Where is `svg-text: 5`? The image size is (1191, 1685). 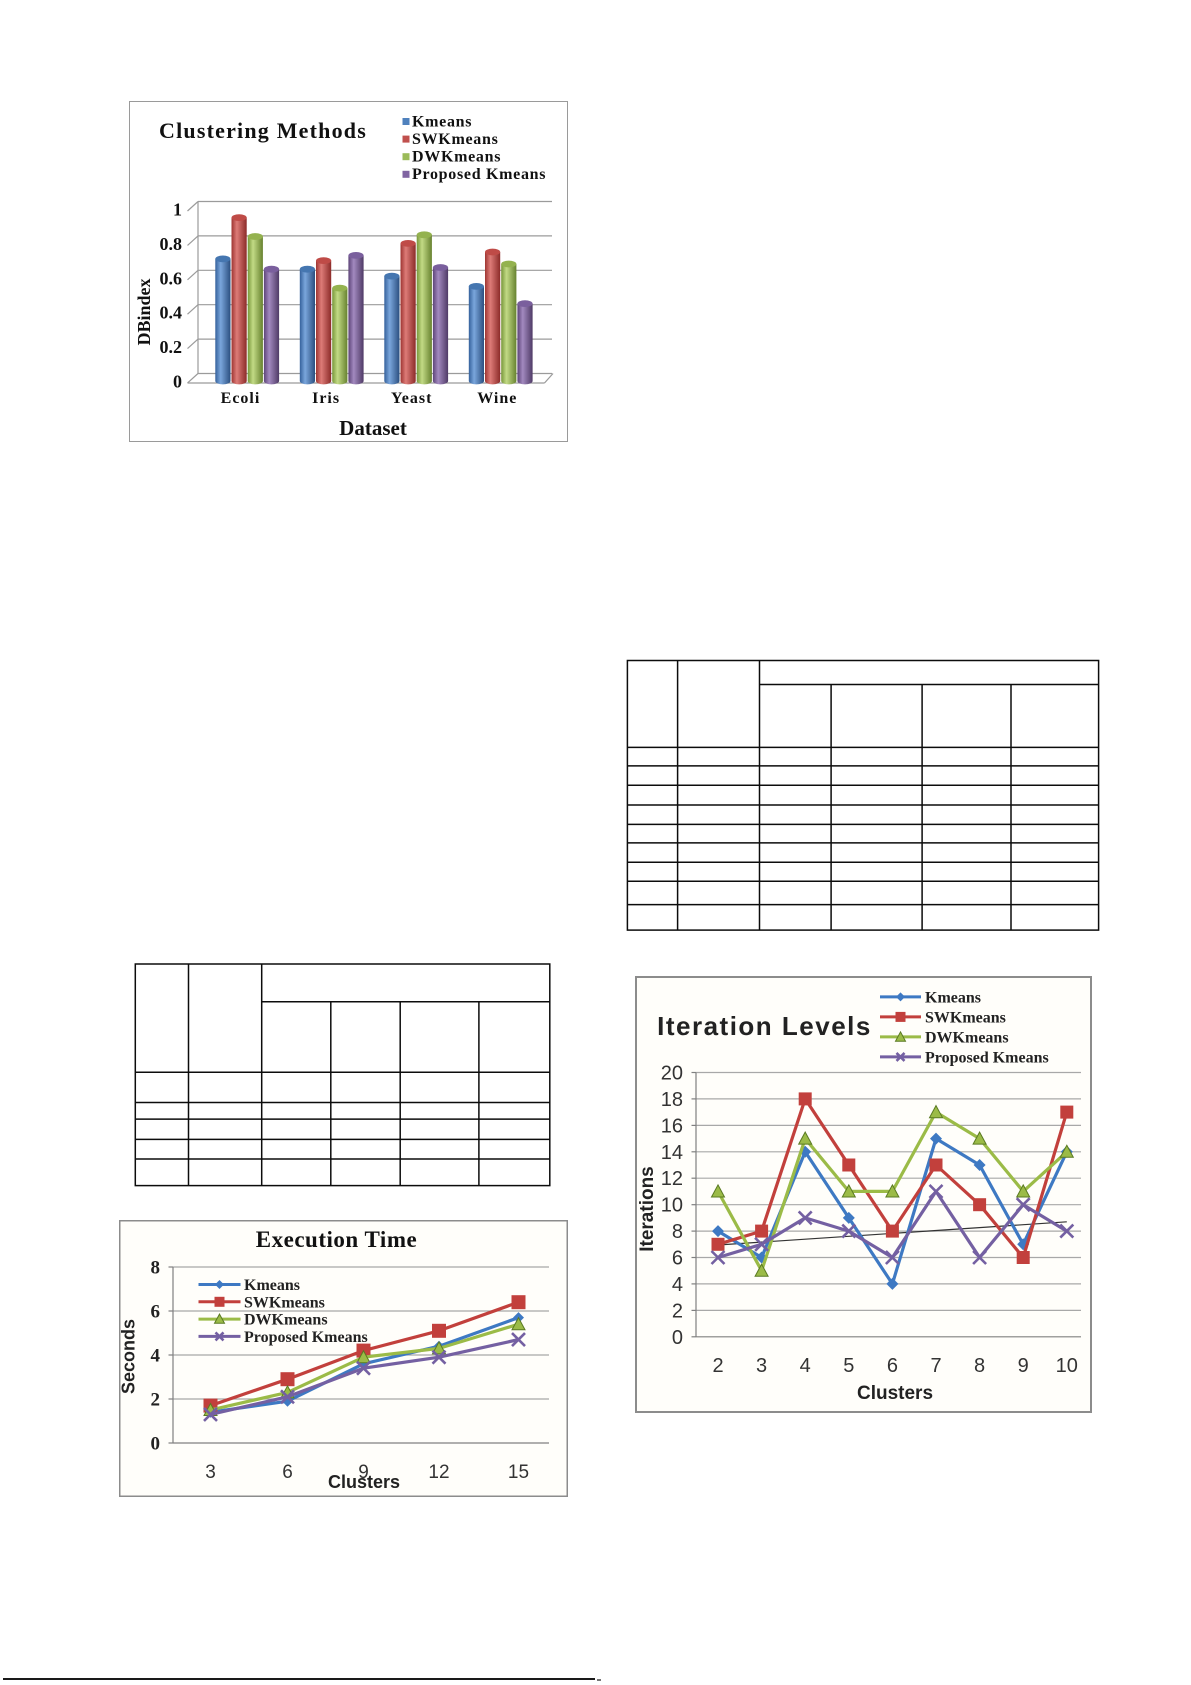 svg-text: 5 is located at coordinates (848, 1366).